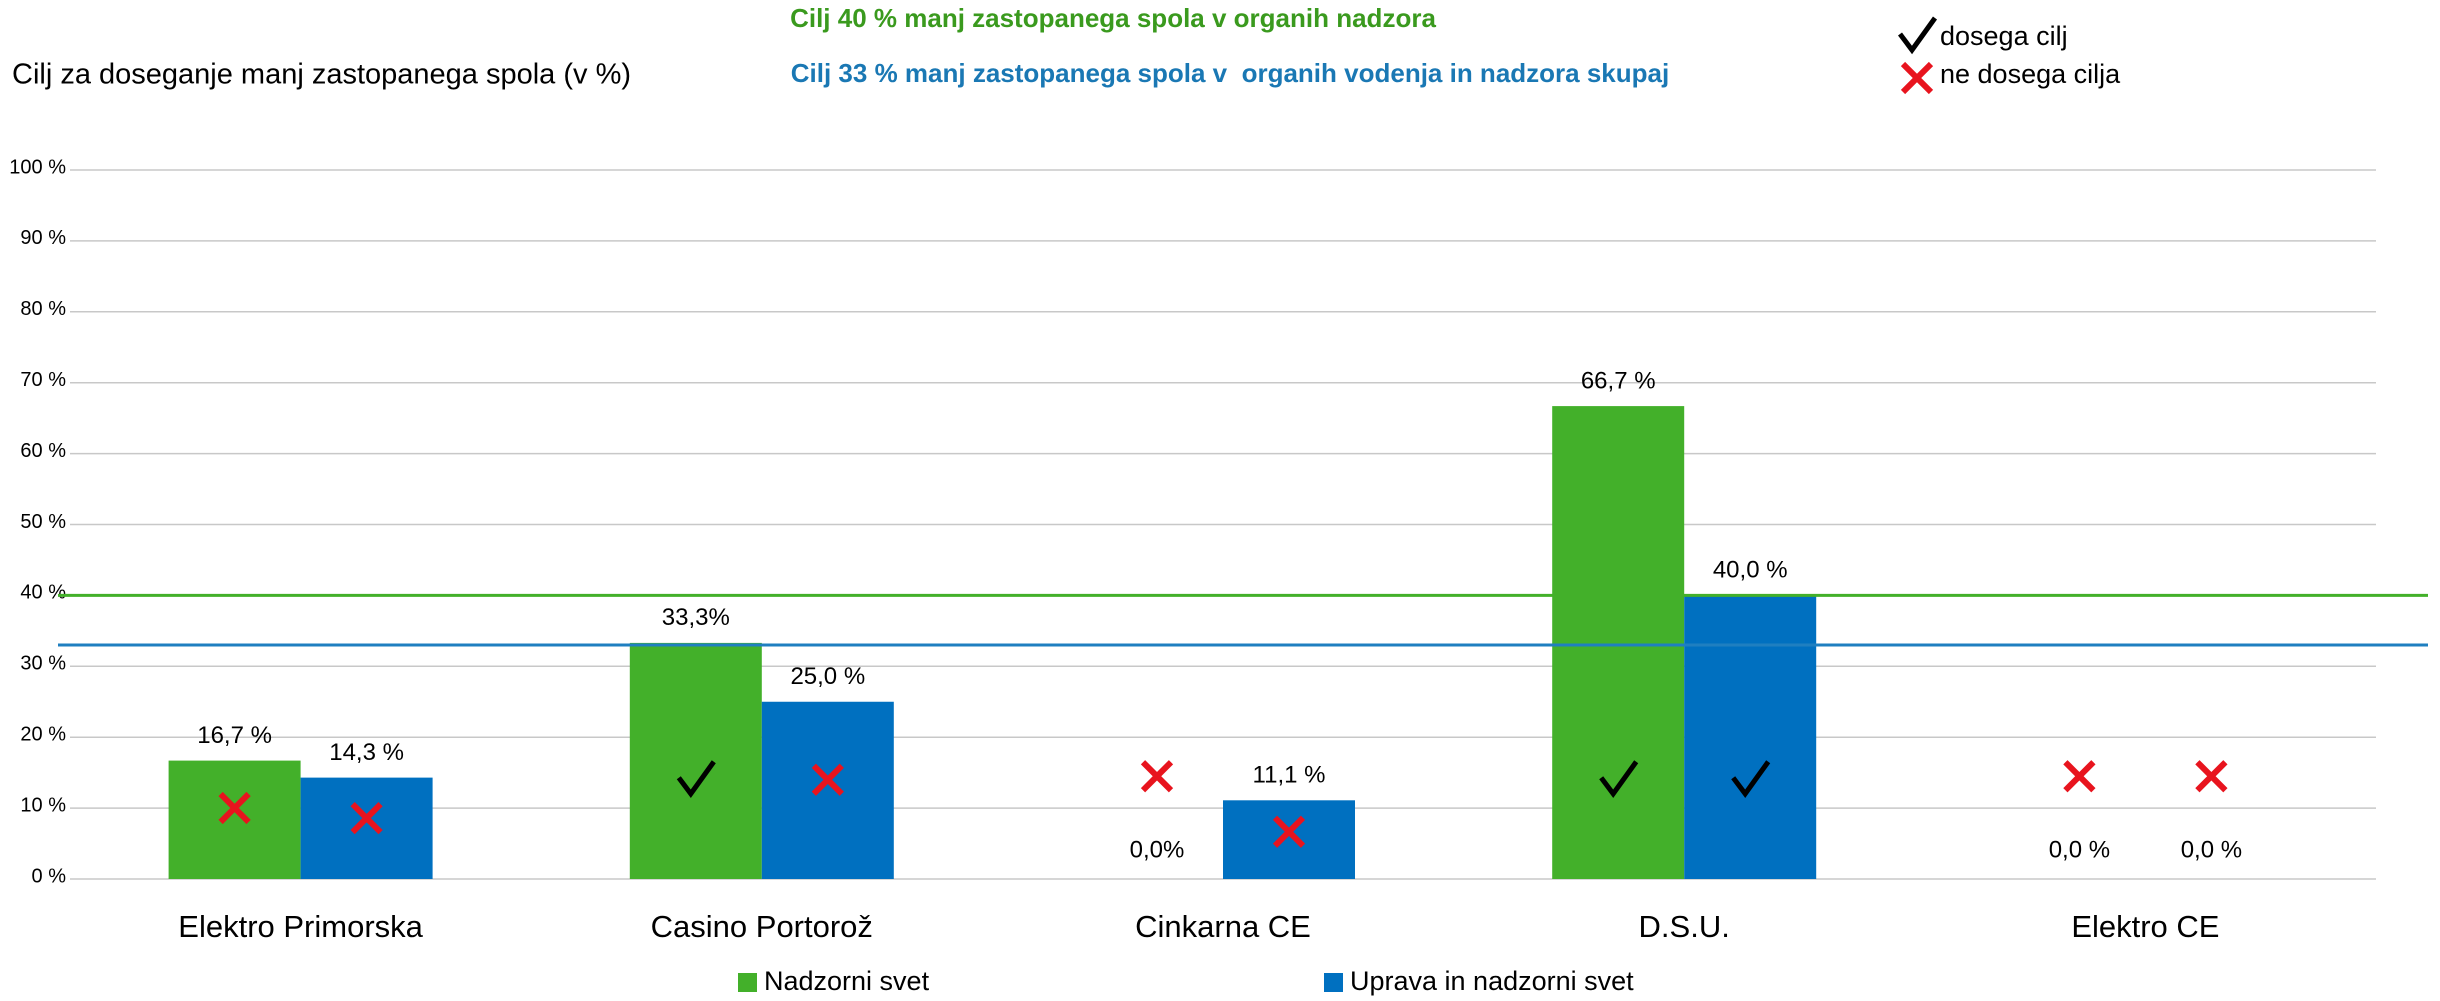  Describe the element at coordinates (300, 926) in the screenshot. I see `x-tick-label: Elektro Primorska` at that location.